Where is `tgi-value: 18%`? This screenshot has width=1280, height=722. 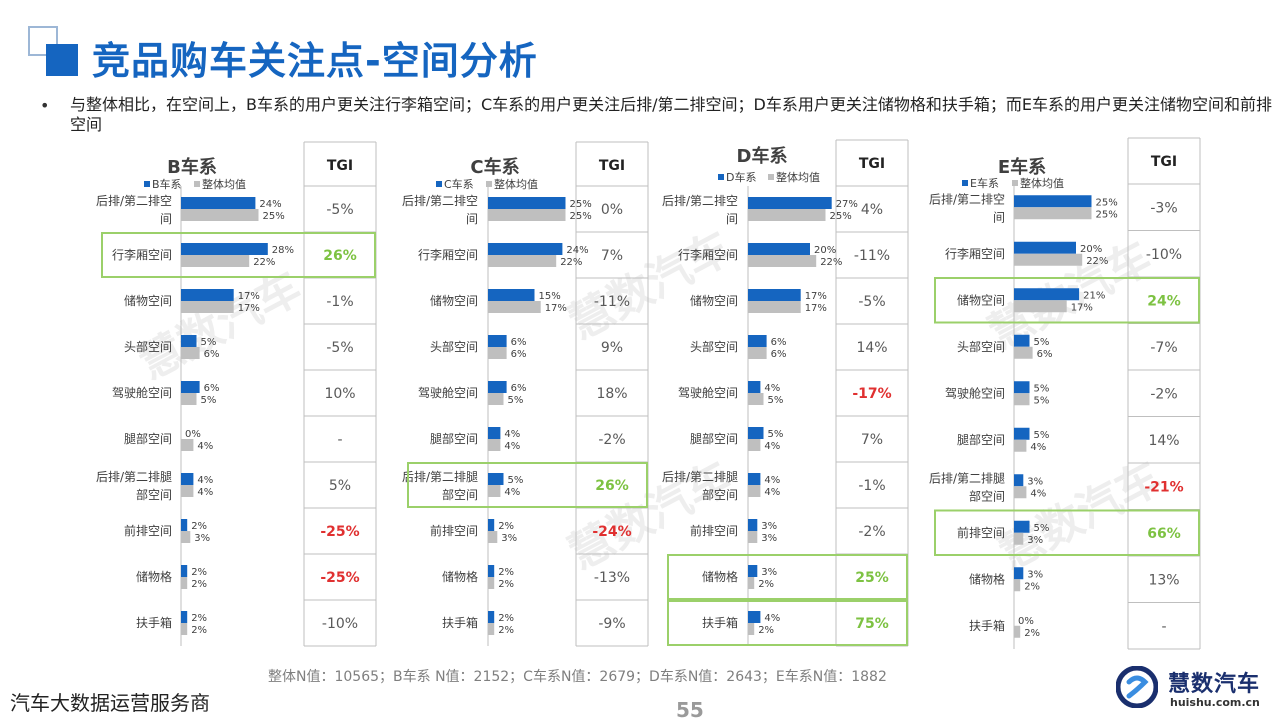
tgi-value: 18% is located at coordinates (611, 394).